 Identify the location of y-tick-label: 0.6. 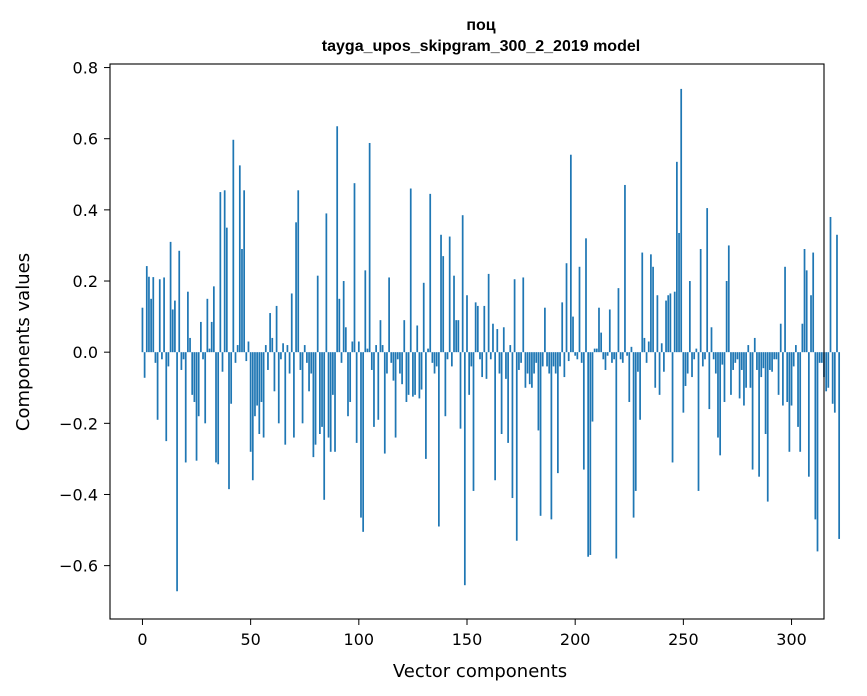
(85, 139).